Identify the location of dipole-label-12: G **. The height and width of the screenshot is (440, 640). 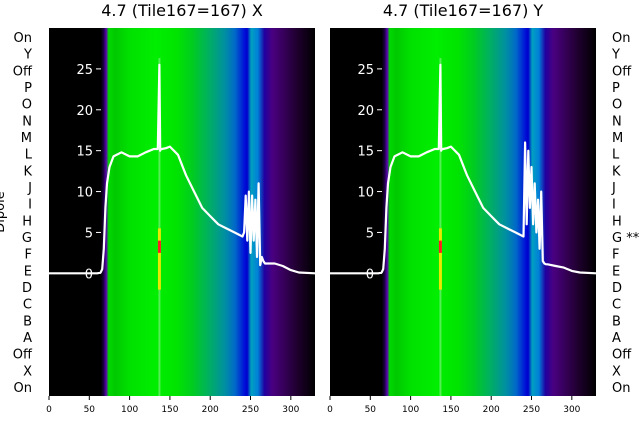
(626, 238).